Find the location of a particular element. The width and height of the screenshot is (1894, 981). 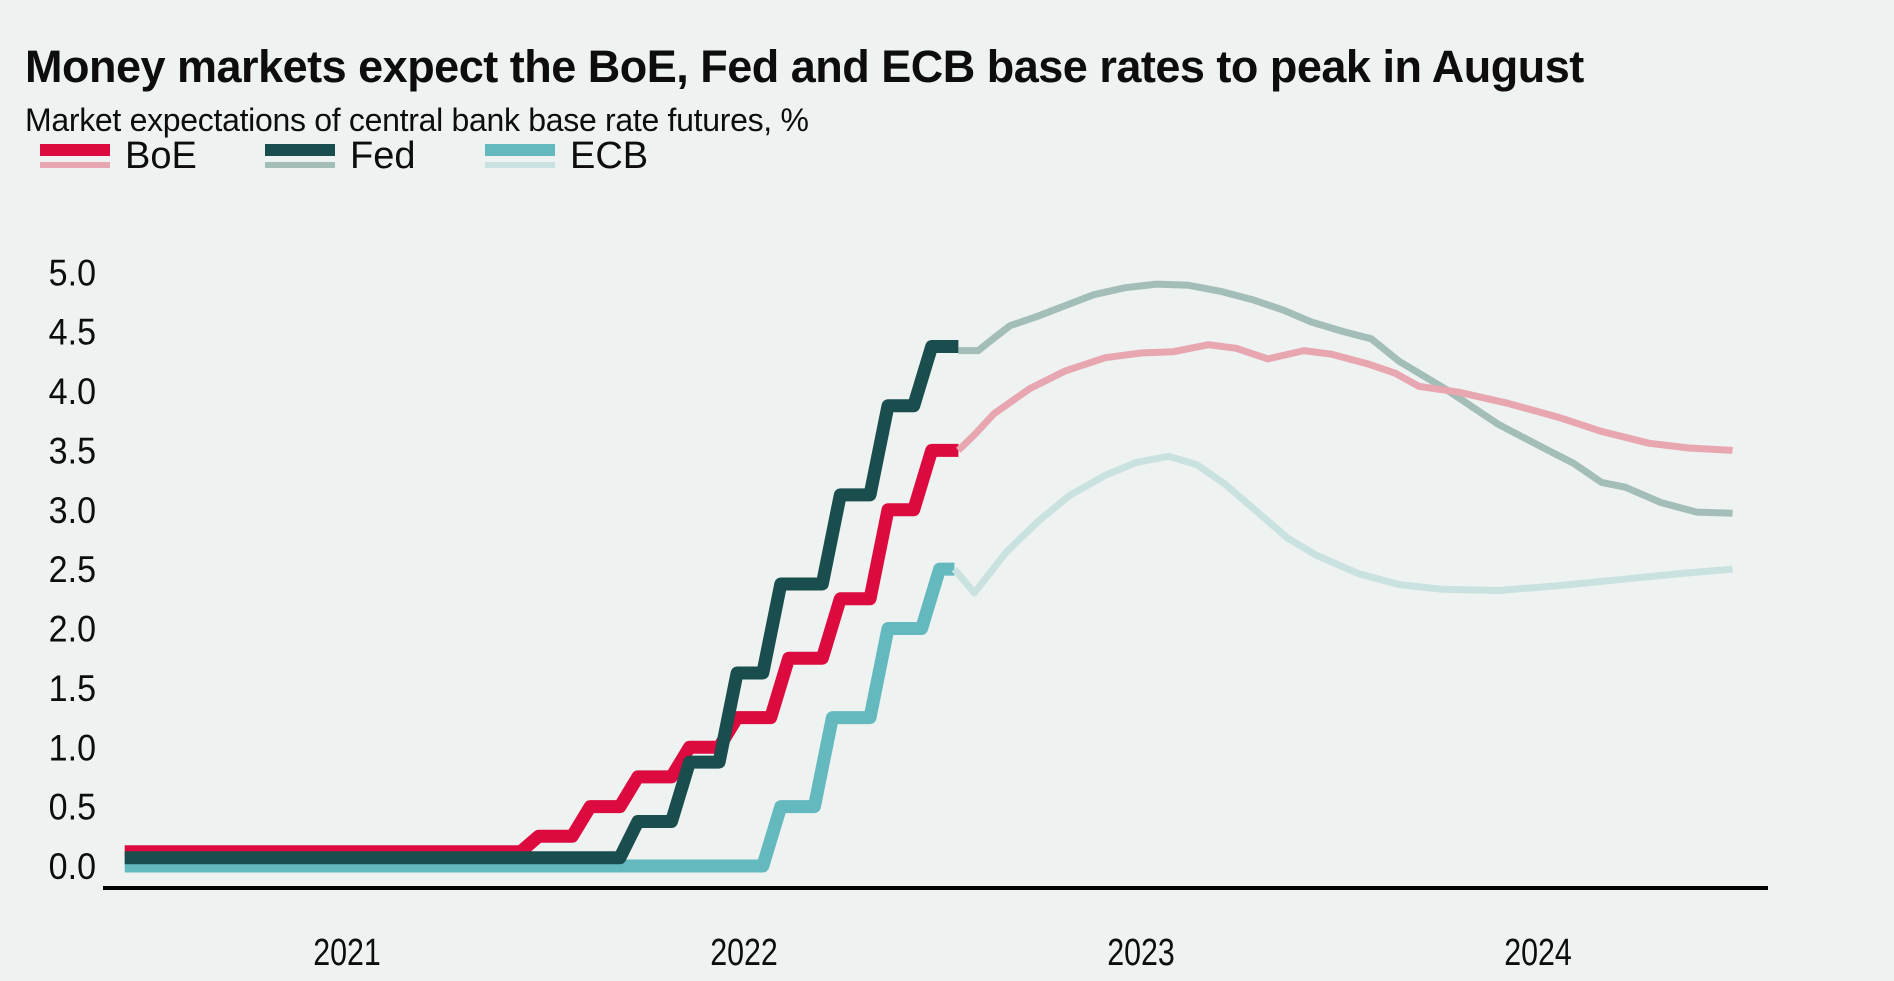

x-axis-tick-label: 2021 is located at coordinates (347, 953).